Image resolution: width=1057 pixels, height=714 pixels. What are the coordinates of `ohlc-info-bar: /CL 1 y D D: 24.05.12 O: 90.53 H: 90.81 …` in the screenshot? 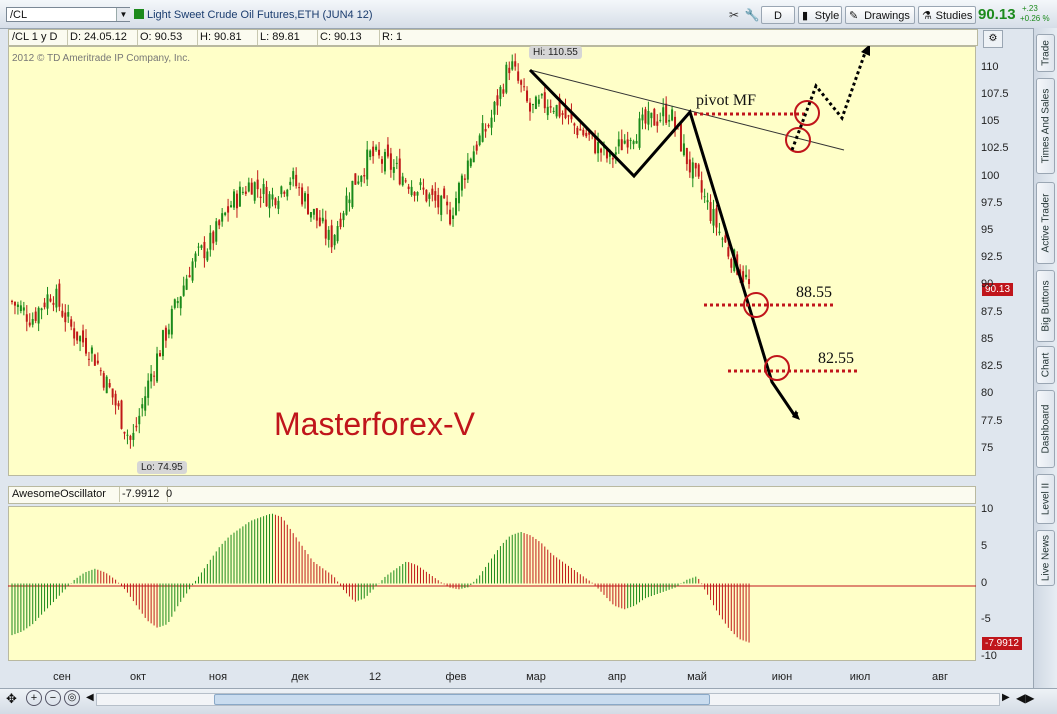 It's located at (493, 37).